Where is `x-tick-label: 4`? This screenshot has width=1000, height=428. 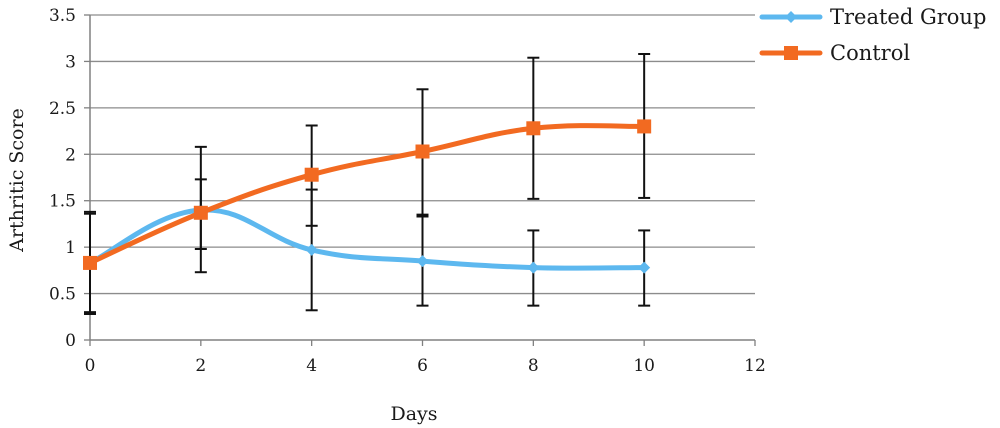
x-tick-label: 4 is located at coordinates (311, 366).